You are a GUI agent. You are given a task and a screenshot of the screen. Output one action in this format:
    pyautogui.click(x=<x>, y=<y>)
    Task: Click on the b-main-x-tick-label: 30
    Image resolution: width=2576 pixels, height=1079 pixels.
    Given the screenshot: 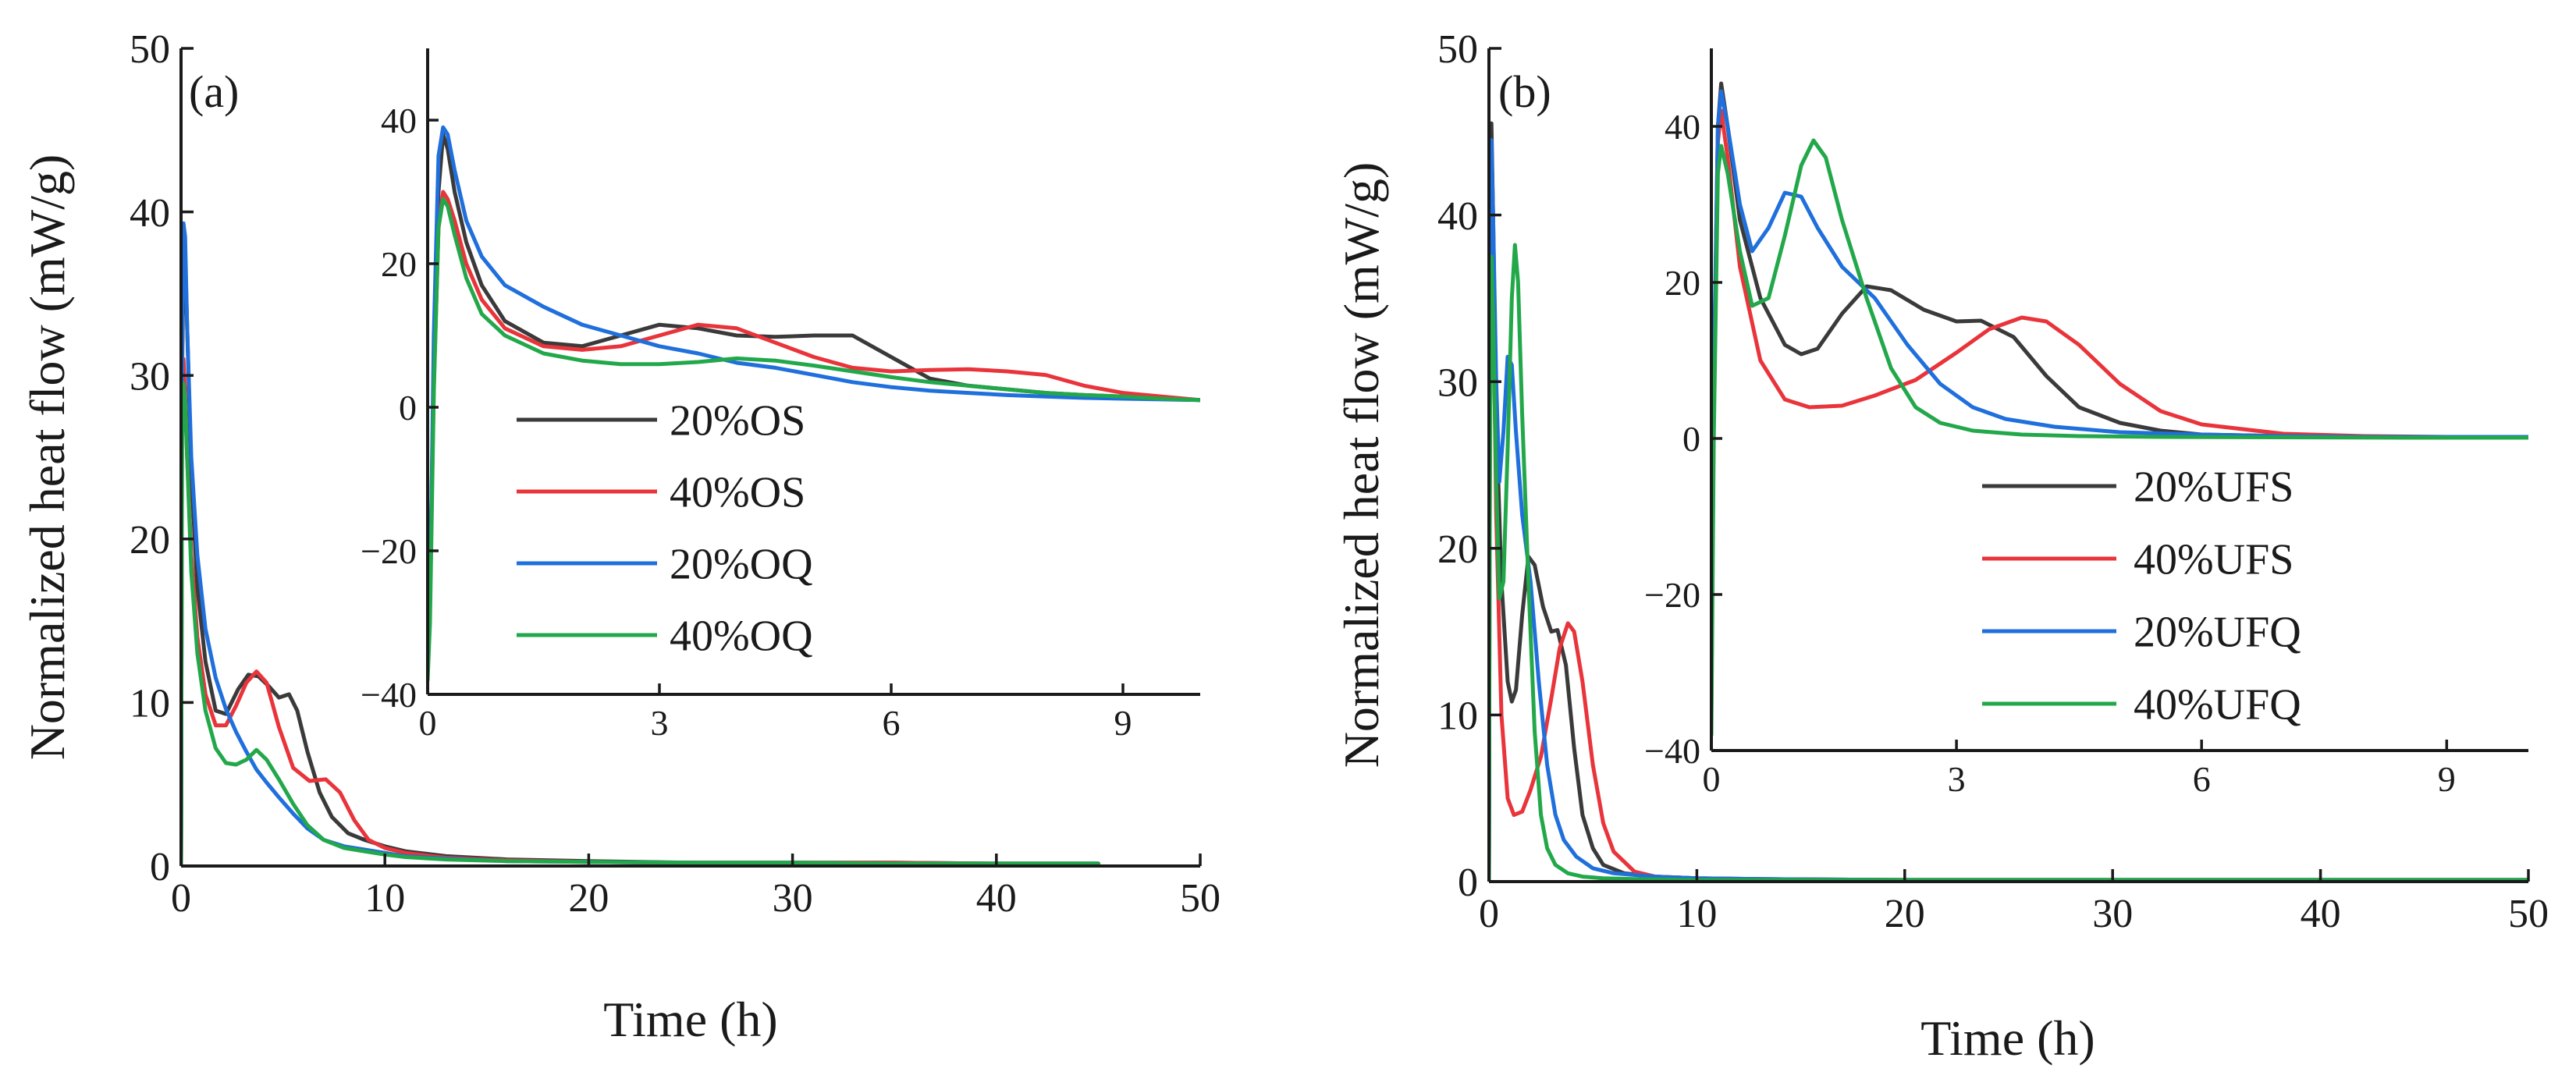 What is the action you would take?
    pyautogui.click(x=2112, y=914)
    